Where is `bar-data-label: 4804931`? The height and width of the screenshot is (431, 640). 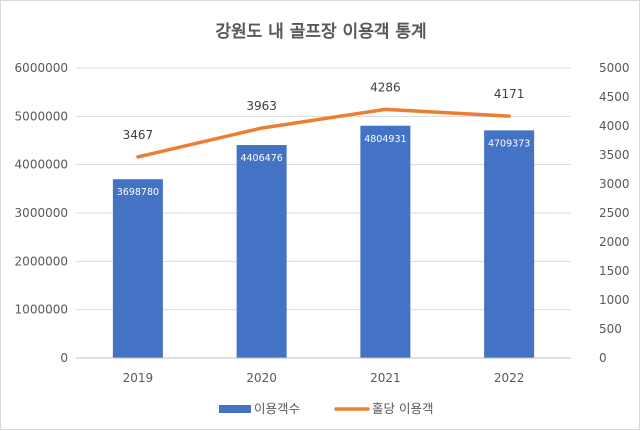 bar-data-label: 4804931 is located at coordinates (385, 139).